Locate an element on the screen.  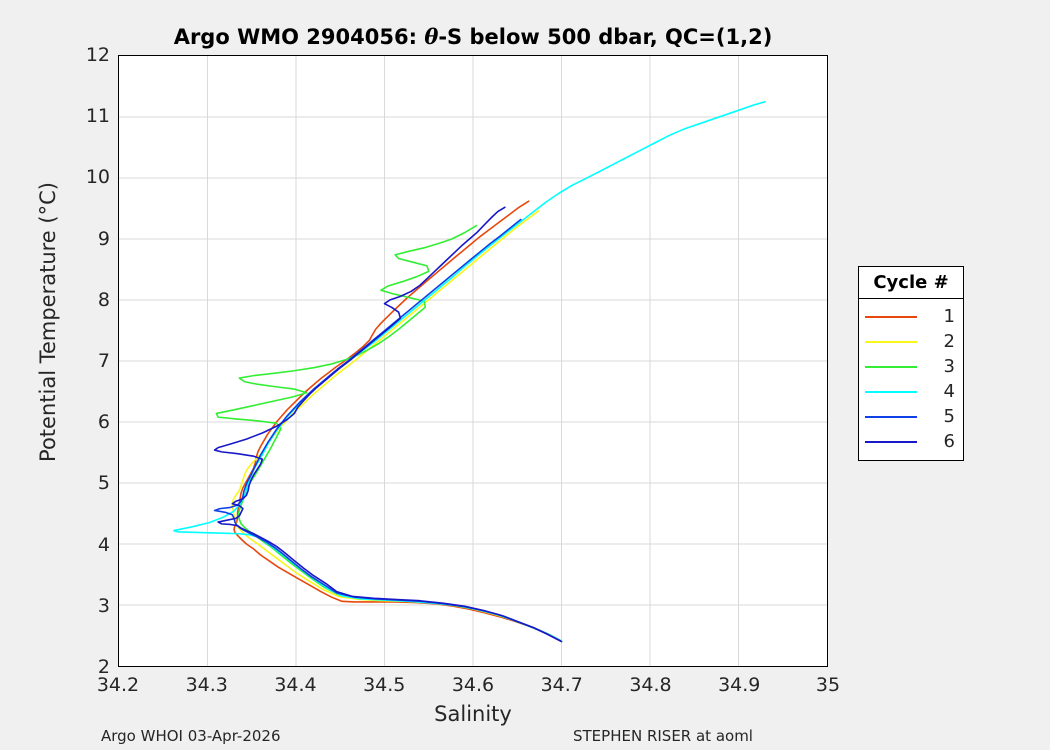
y-tick-label: 7 is located at coordinates (103, 361).